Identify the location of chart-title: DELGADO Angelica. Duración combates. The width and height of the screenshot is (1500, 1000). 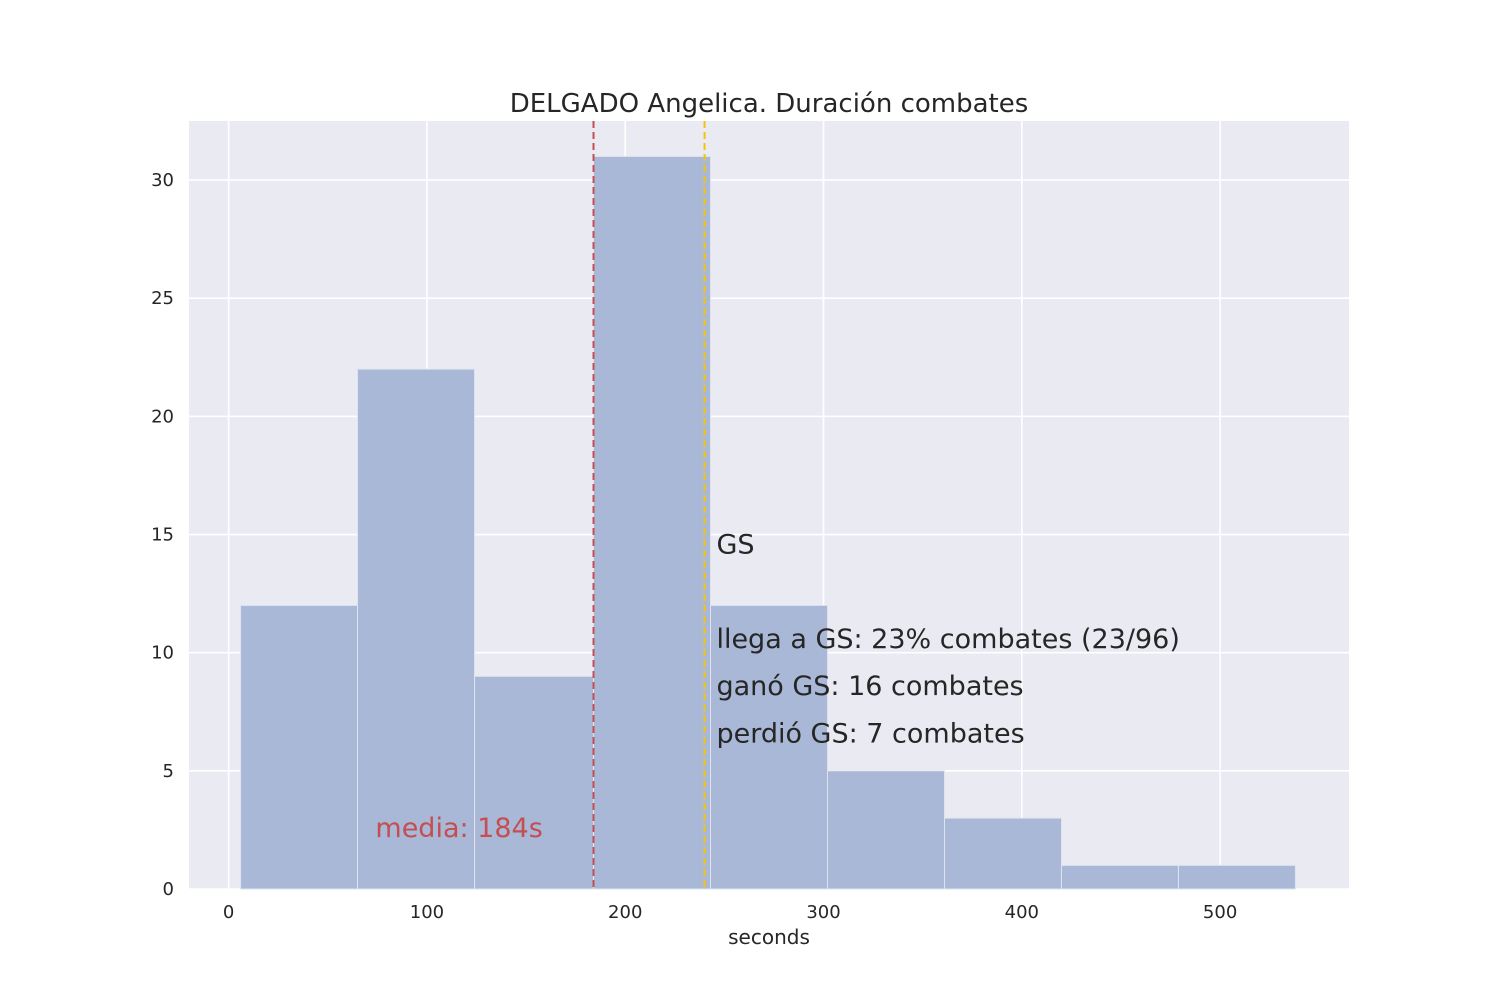
(769, 104).